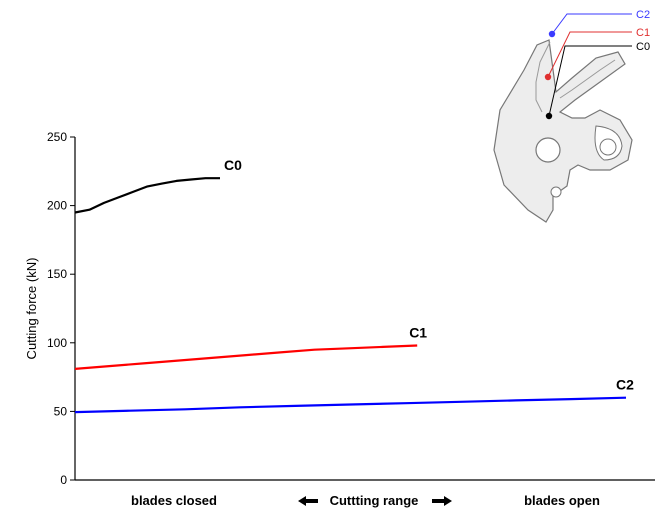 The height and width of the screenshot is (512, 669). Describe the element at coordinates (548, 77) in the screenshot. I see `inset-point-c1` at that location.